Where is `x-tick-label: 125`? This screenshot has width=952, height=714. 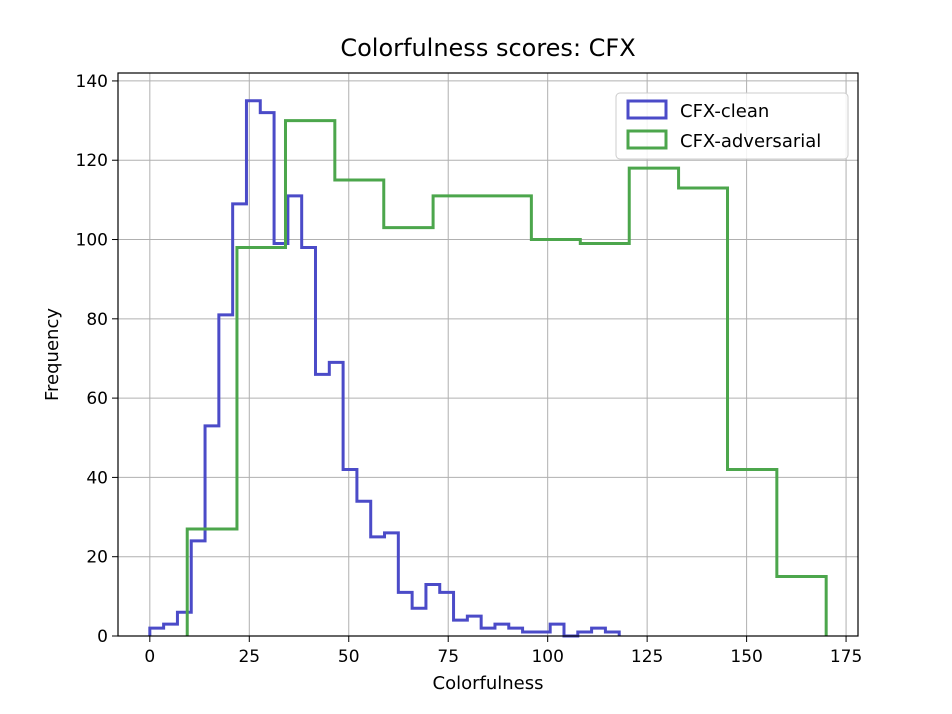
x-tick-label: 125 is located at coordinates (647, 657).